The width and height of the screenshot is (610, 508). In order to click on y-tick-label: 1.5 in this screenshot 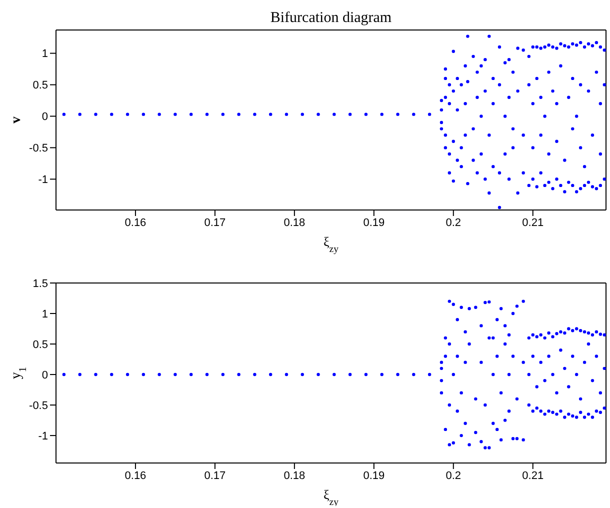, I will do `click(40, 284)`.